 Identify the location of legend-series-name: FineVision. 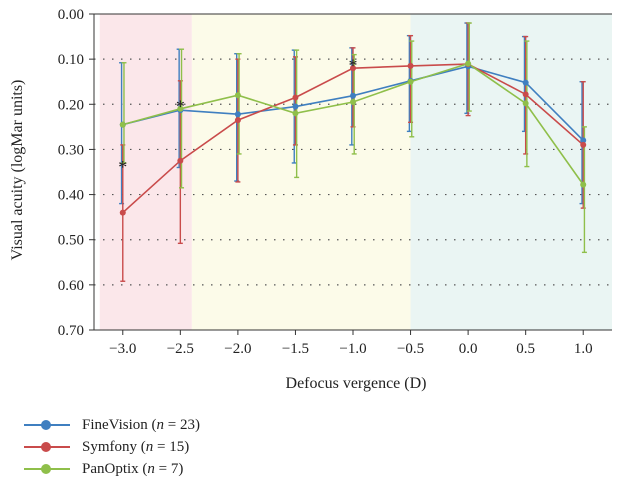
(115, 424).